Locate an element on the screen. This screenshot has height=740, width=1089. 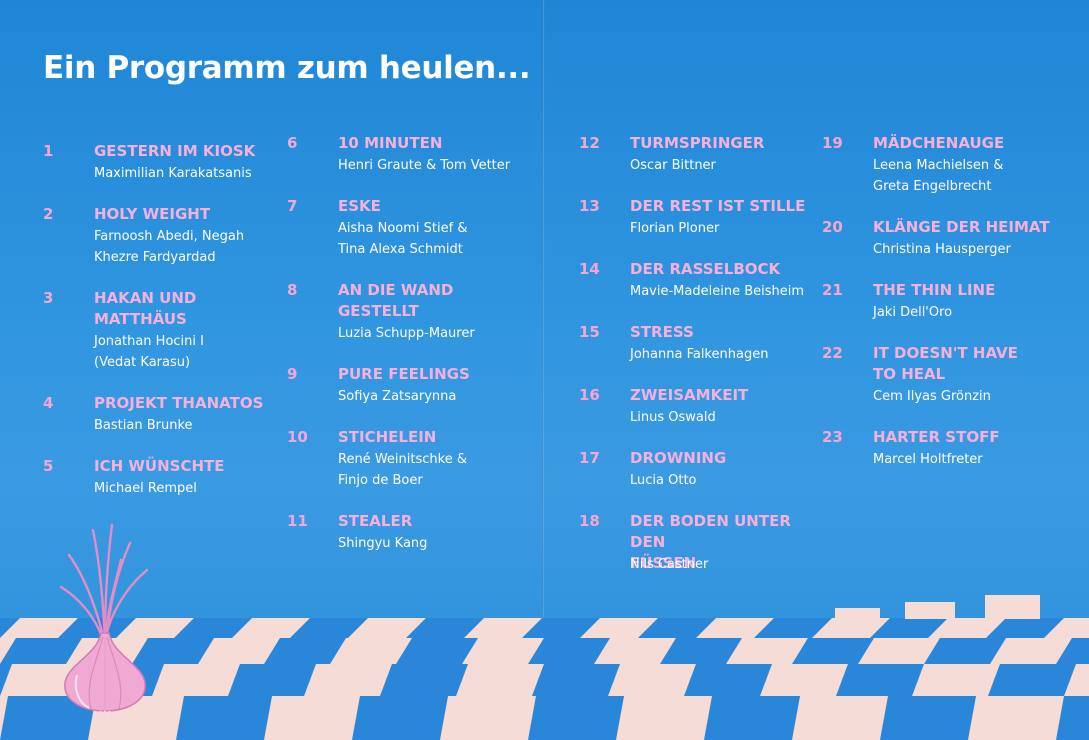
film-title: KLÄNGE DER HEIMAT is located at coordinates (961, 227).